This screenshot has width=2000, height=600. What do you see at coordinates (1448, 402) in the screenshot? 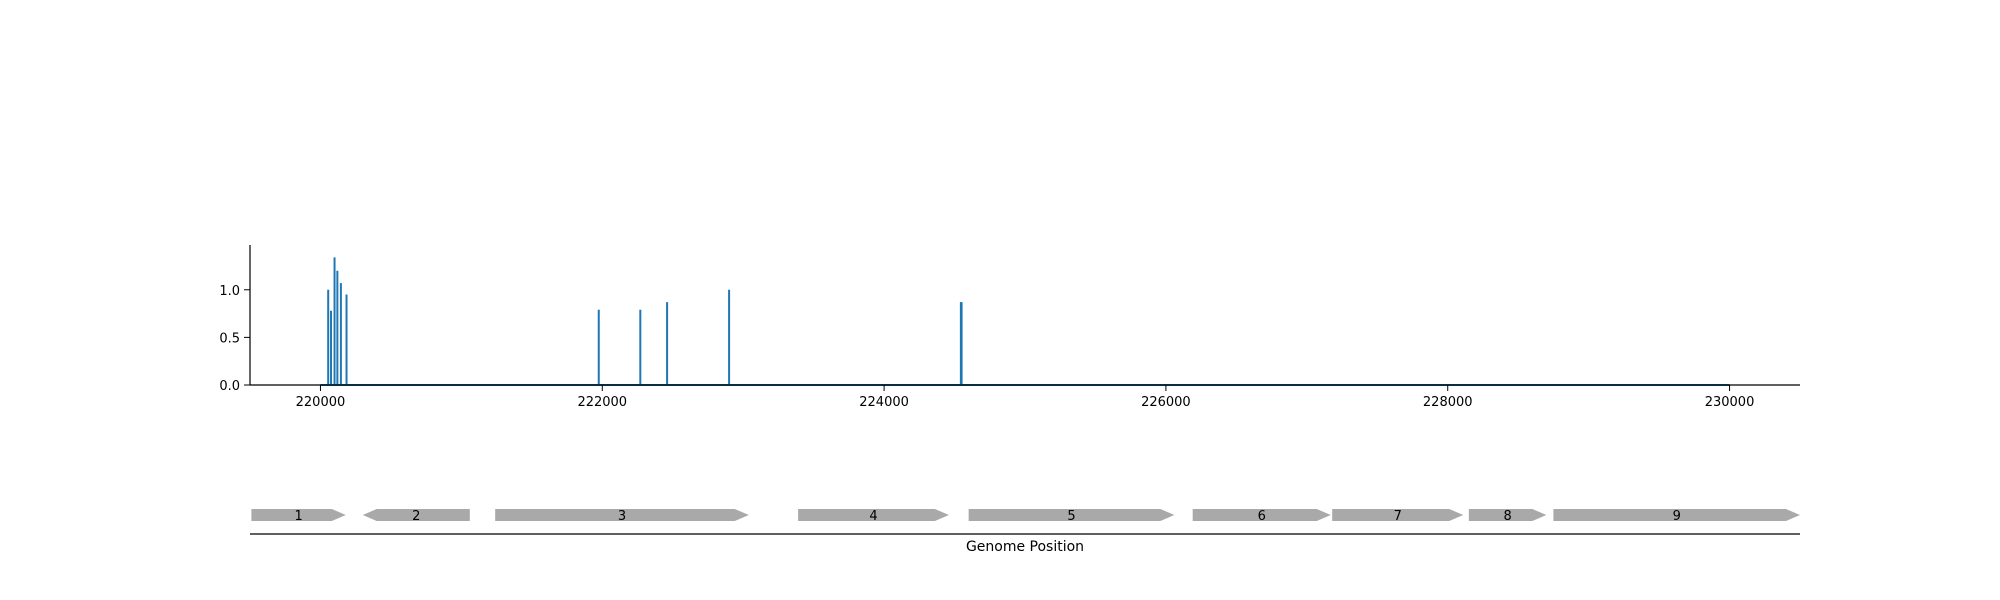
I see `x-tick-label: 228000` at bounding box center [1448, 402].